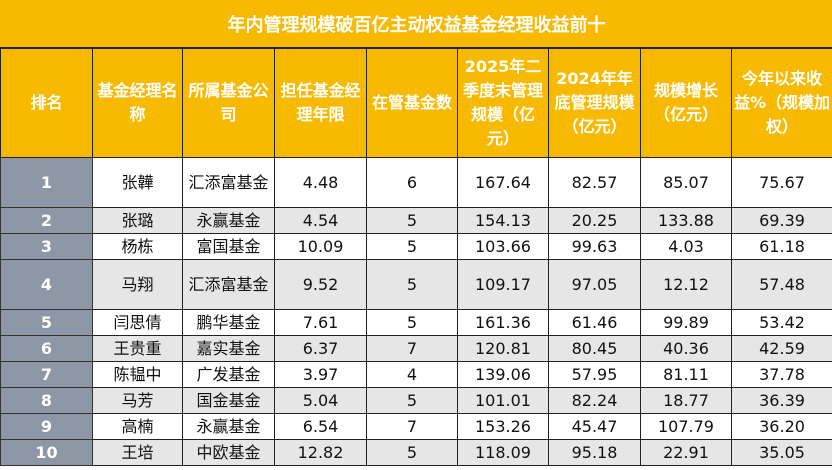 This screenshot has width=832, height=470. I want to click on cell-tenure-years: 6.37, so click(320, 348).